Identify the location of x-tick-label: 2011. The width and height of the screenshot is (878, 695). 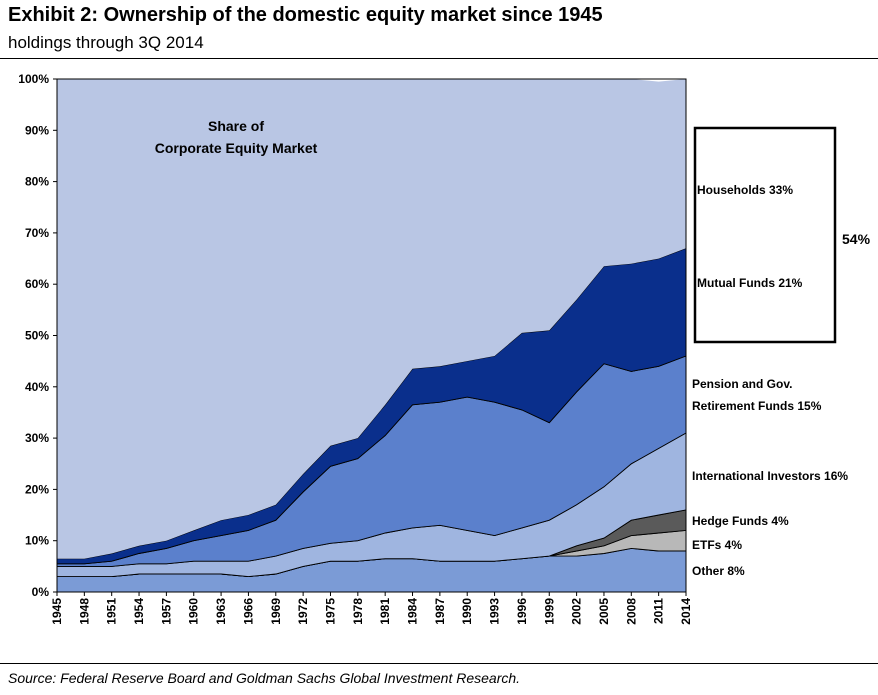
(659, 611).